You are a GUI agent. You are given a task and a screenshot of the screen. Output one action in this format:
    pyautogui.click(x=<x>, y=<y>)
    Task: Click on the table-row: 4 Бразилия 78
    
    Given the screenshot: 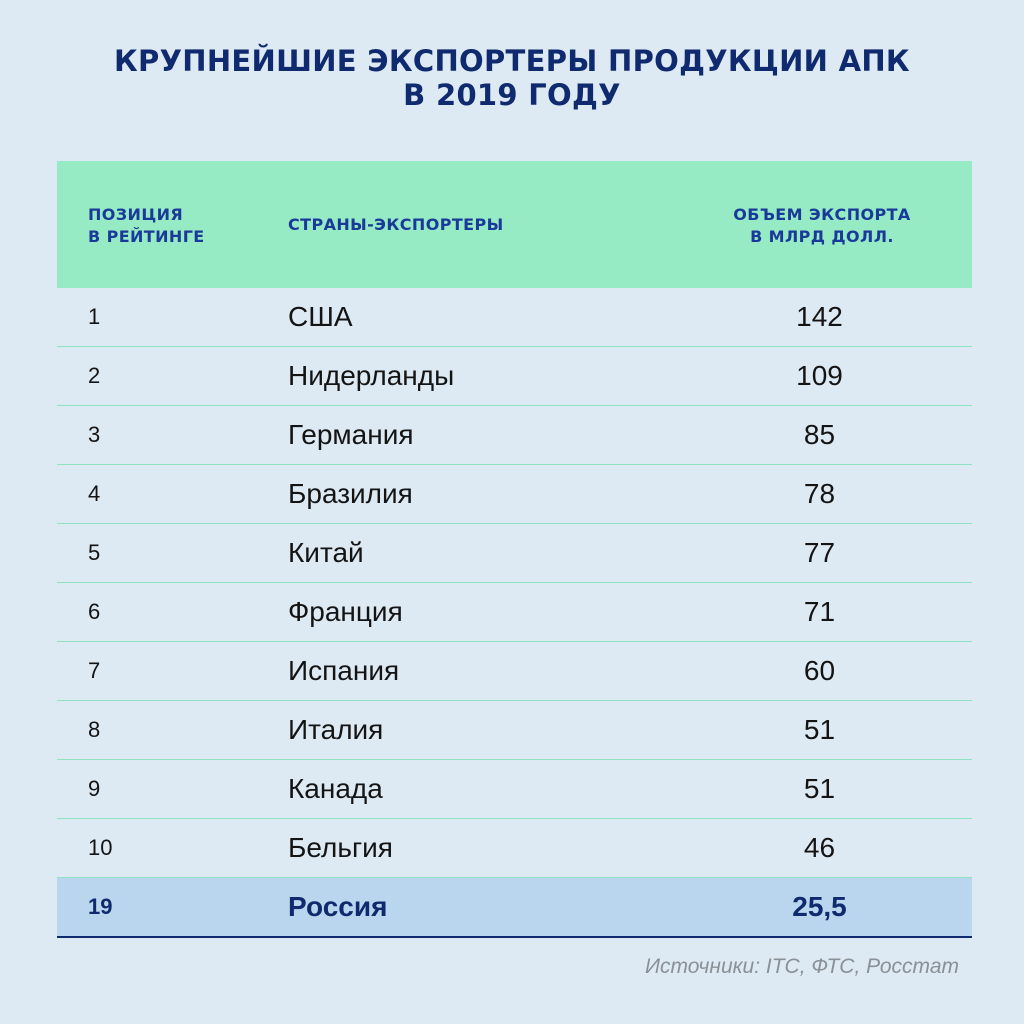 What is the action you would take?
    pyautogui.click(x=514, y=494)
    